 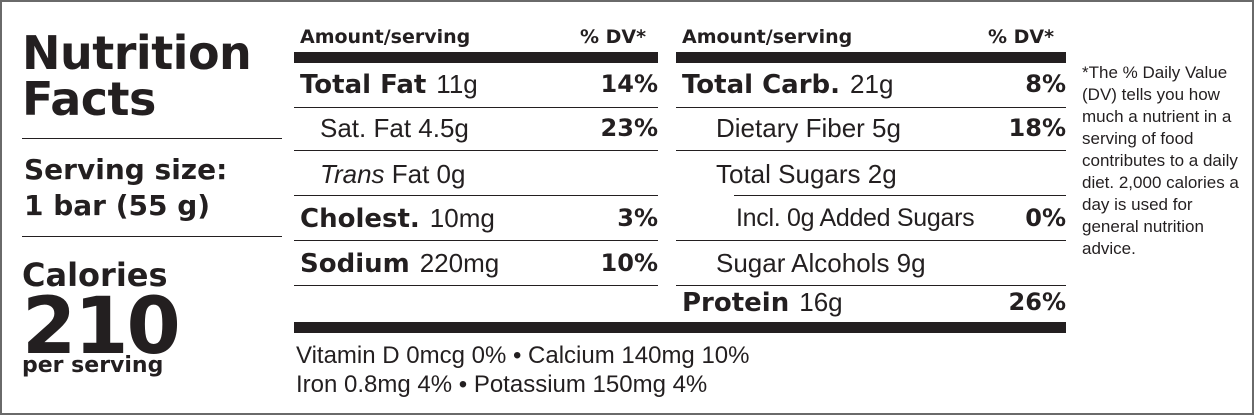 What do you see at coordinates (95, 275) in the screenshot?
I see `calories-label: Calories` at bounding box center [95, 275].